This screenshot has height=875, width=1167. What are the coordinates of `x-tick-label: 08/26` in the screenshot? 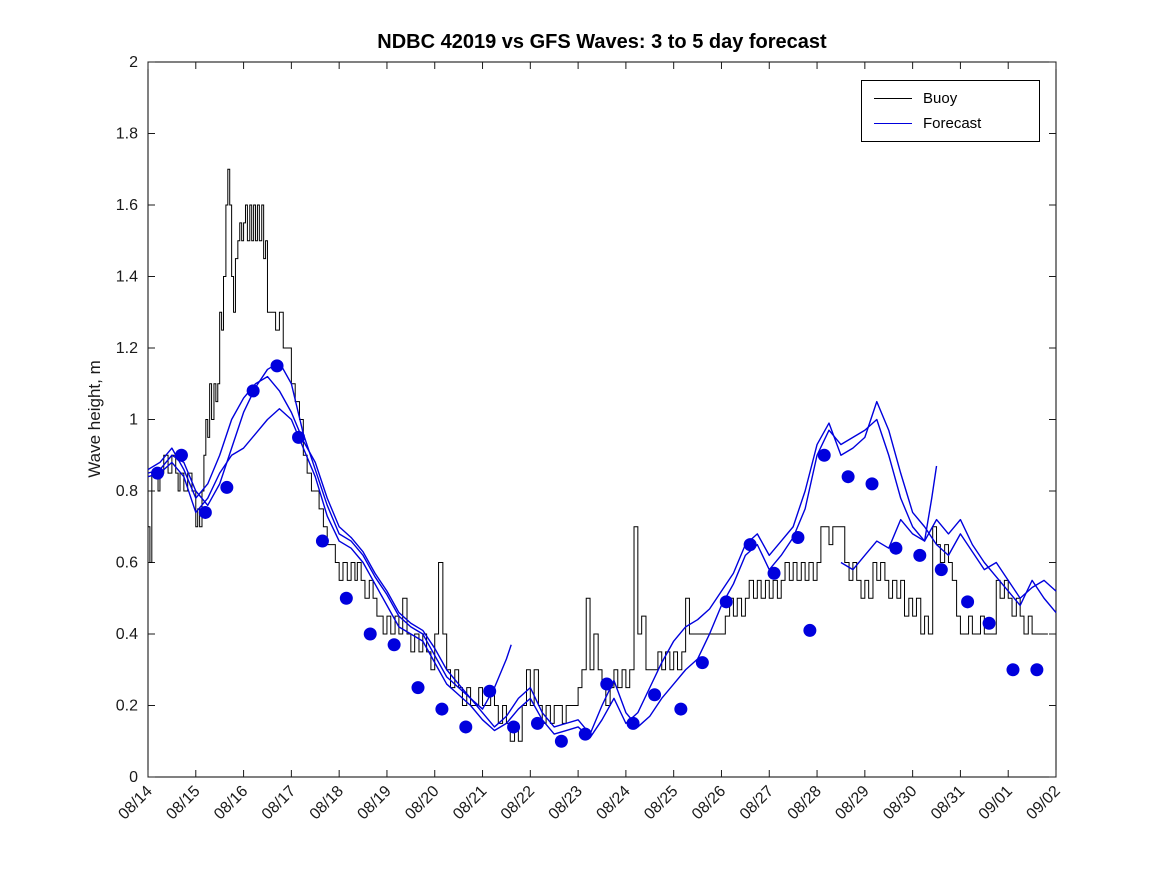 It's located at (709, 803).